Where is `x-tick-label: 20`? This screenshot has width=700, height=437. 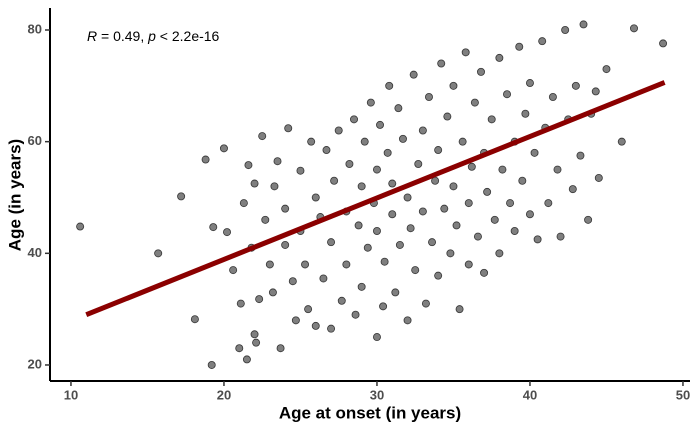 x-tick-label: 20 is located at coordinates (224, 394).